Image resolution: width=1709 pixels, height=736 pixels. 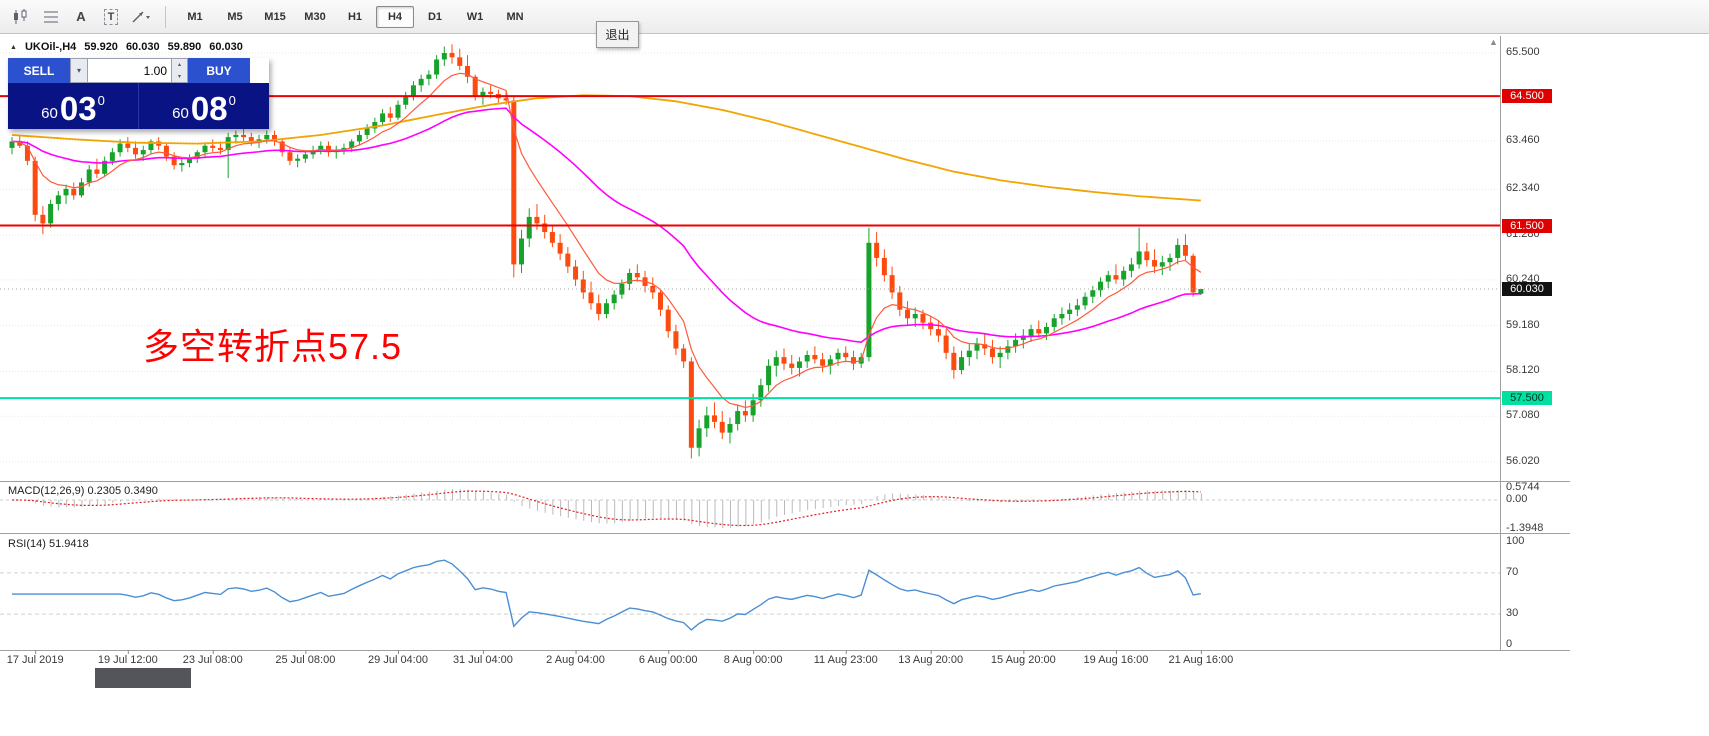 What do you see at coordinates (1523, 140) in the screenshot?
I see `price-axis-label: 63.460` at bounding box center [1523, 140].